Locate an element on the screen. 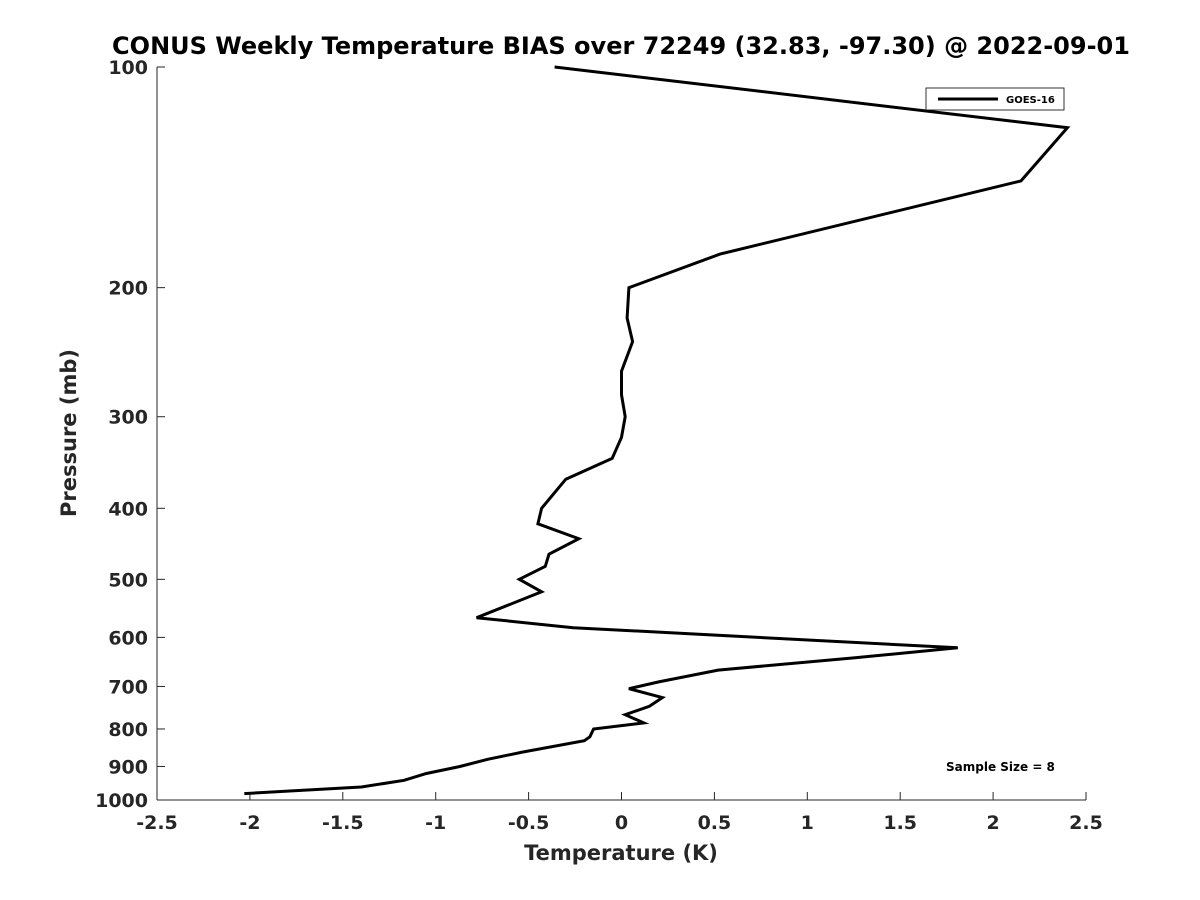 This screenshot has height=900, width=1200. y-tick-label: 1000 is located at coordinates (121, 801).